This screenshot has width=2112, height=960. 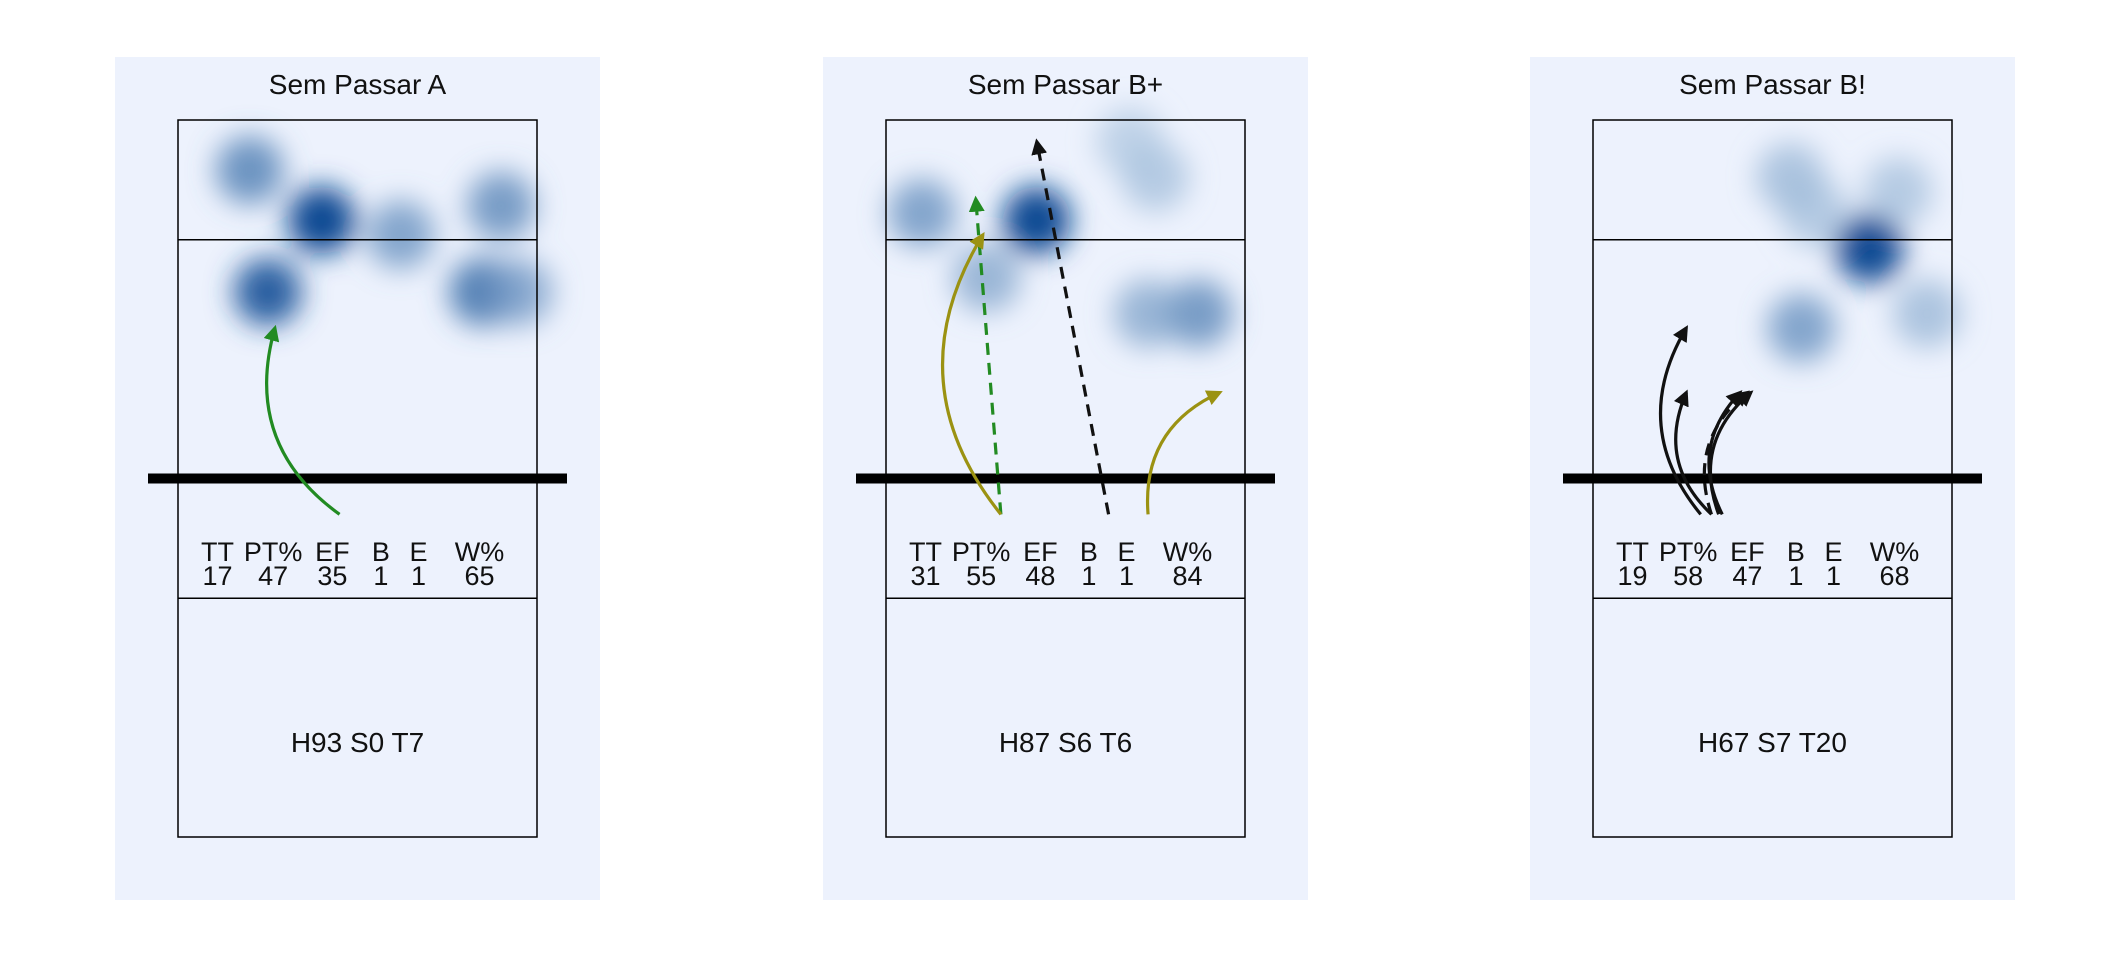 I want to click on stat-value: 58, so click(x=1688, y=576).